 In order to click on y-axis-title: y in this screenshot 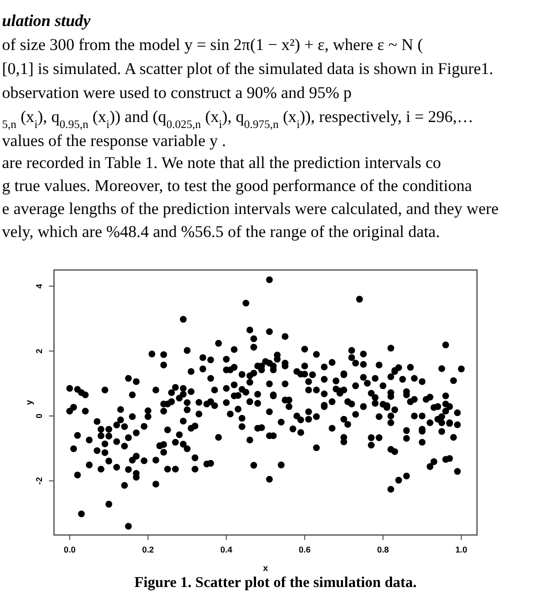, I will do `click(29, 403)`.